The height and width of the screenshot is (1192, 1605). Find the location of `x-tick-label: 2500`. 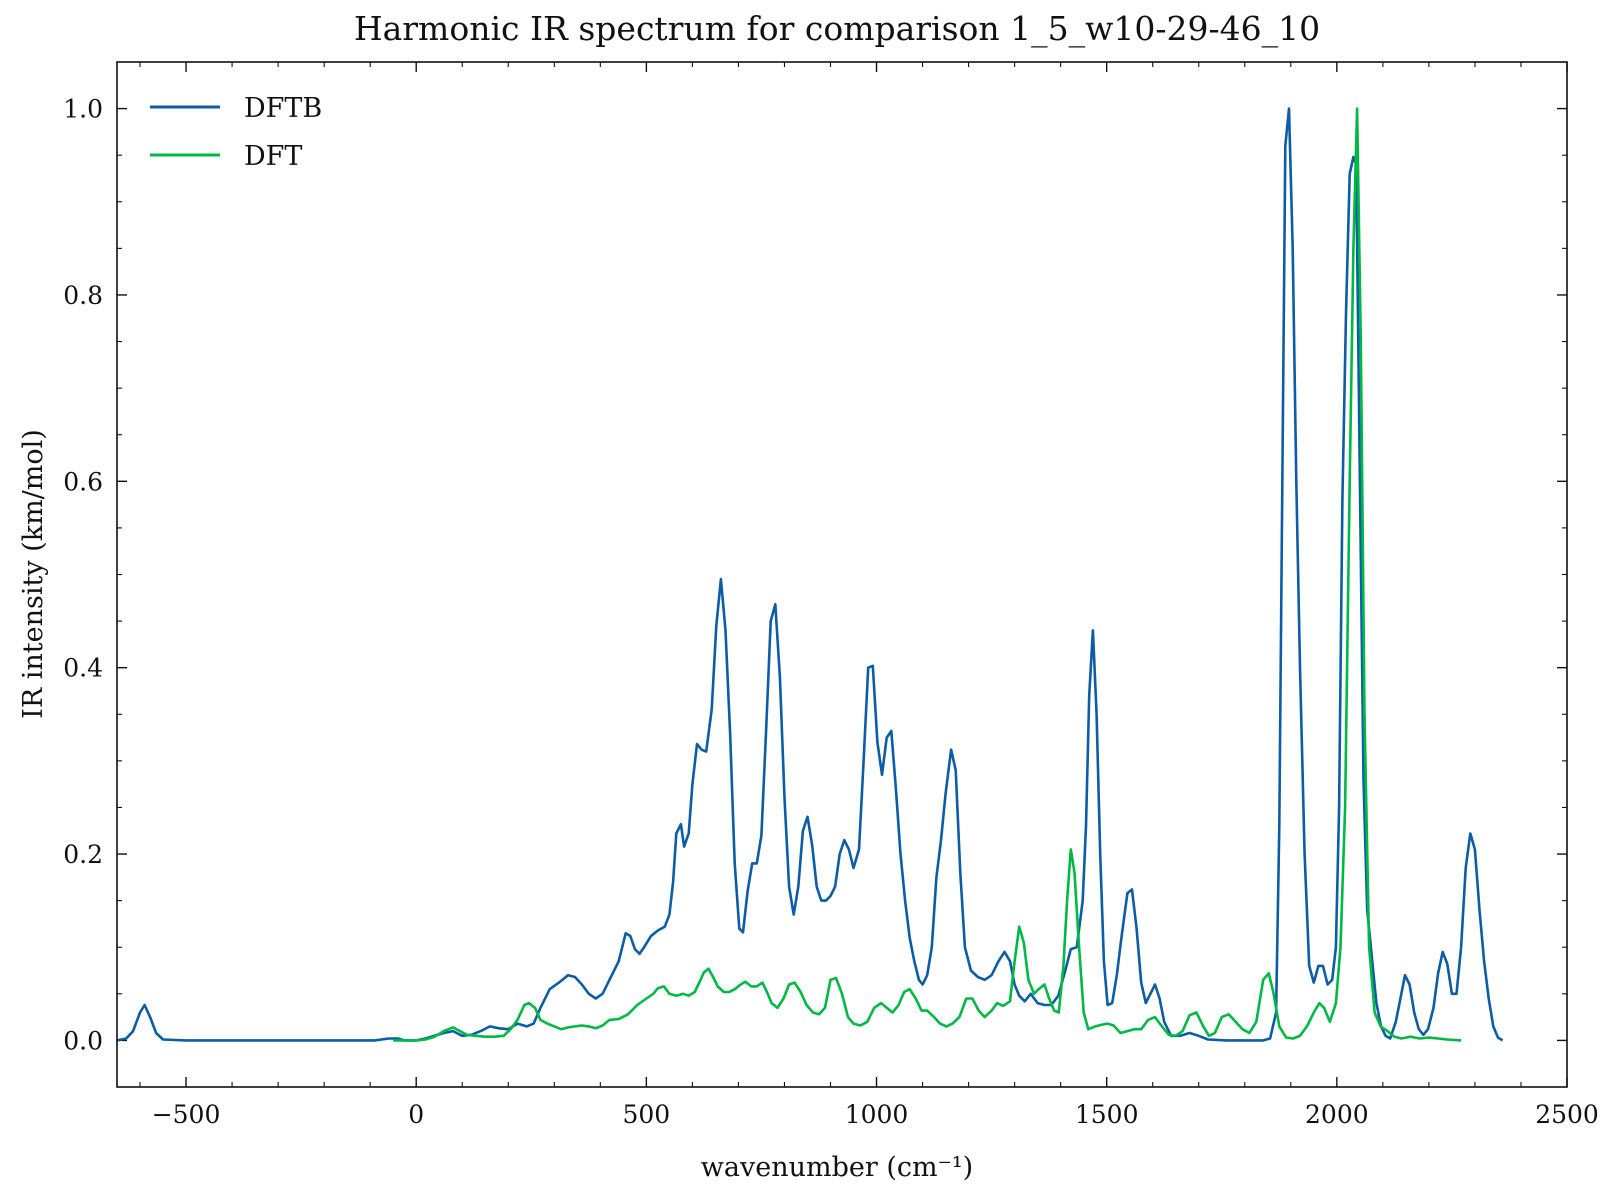

x-tick-label: 2500 is located at coordinates (1567, 1114).